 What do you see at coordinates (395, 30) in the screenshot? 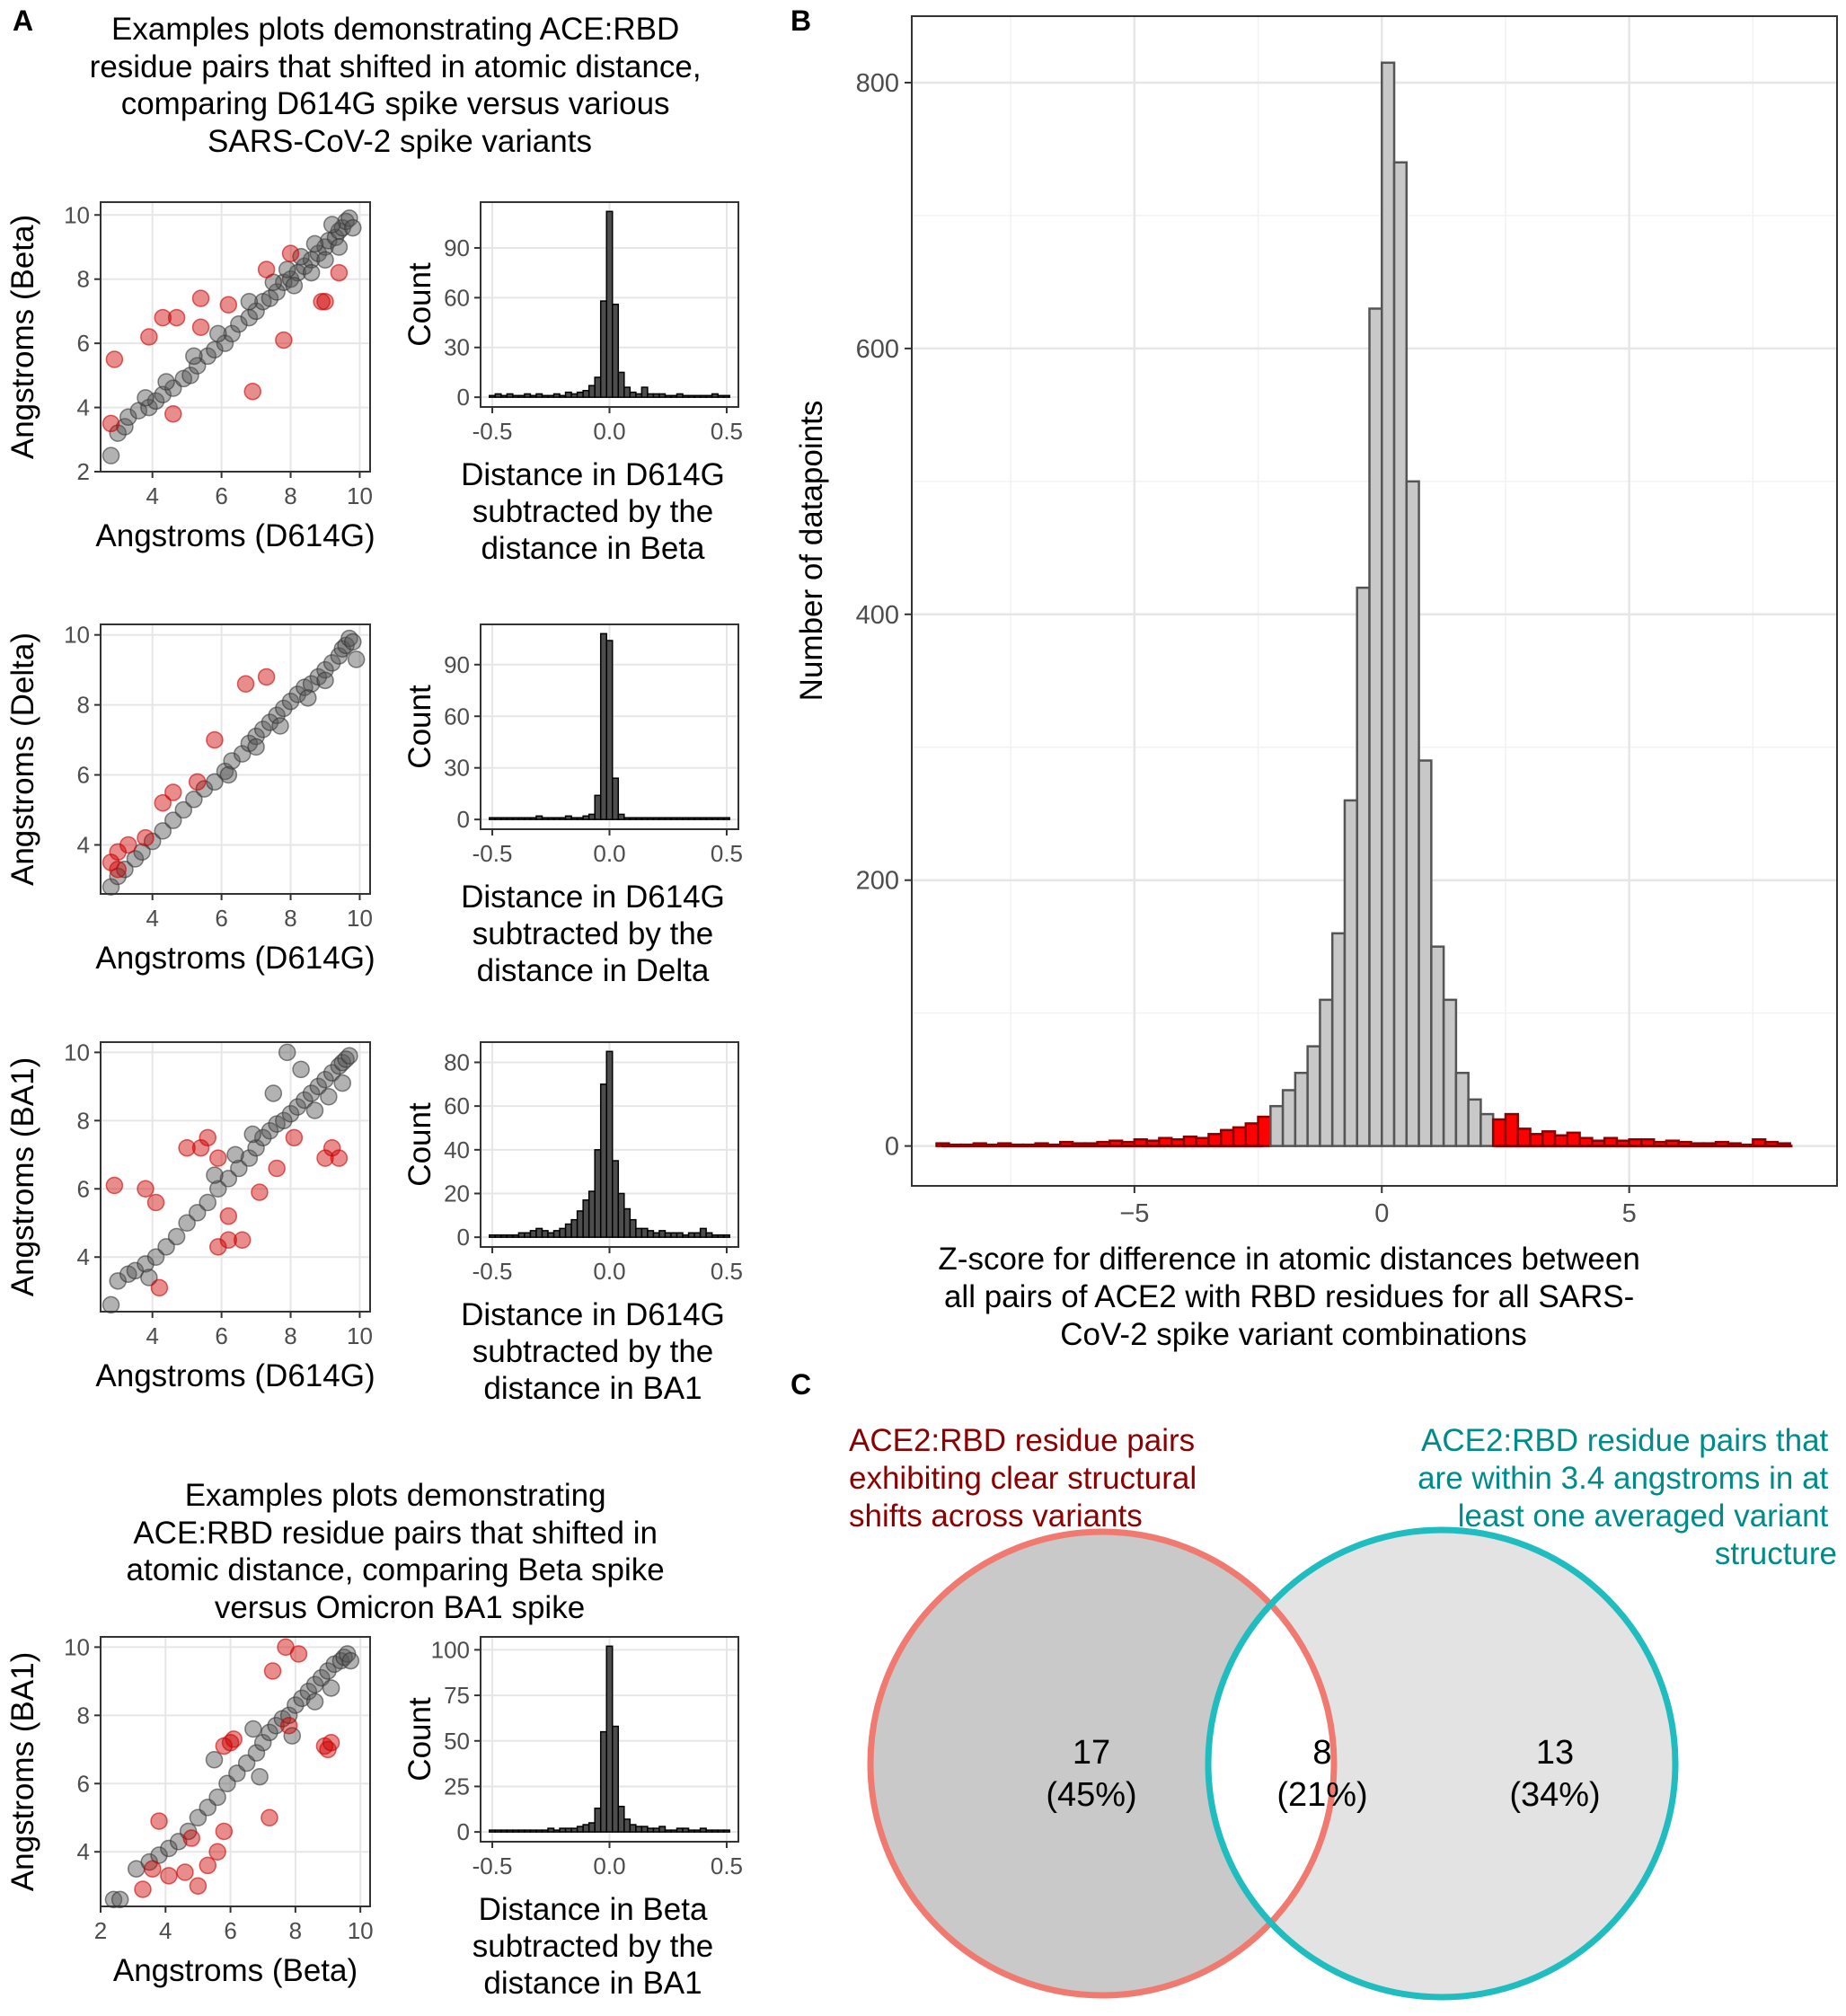
I see `panel-a-title-top-line: Examples plots demonstrating ACE:RBD` at bounding box center [395, 30].